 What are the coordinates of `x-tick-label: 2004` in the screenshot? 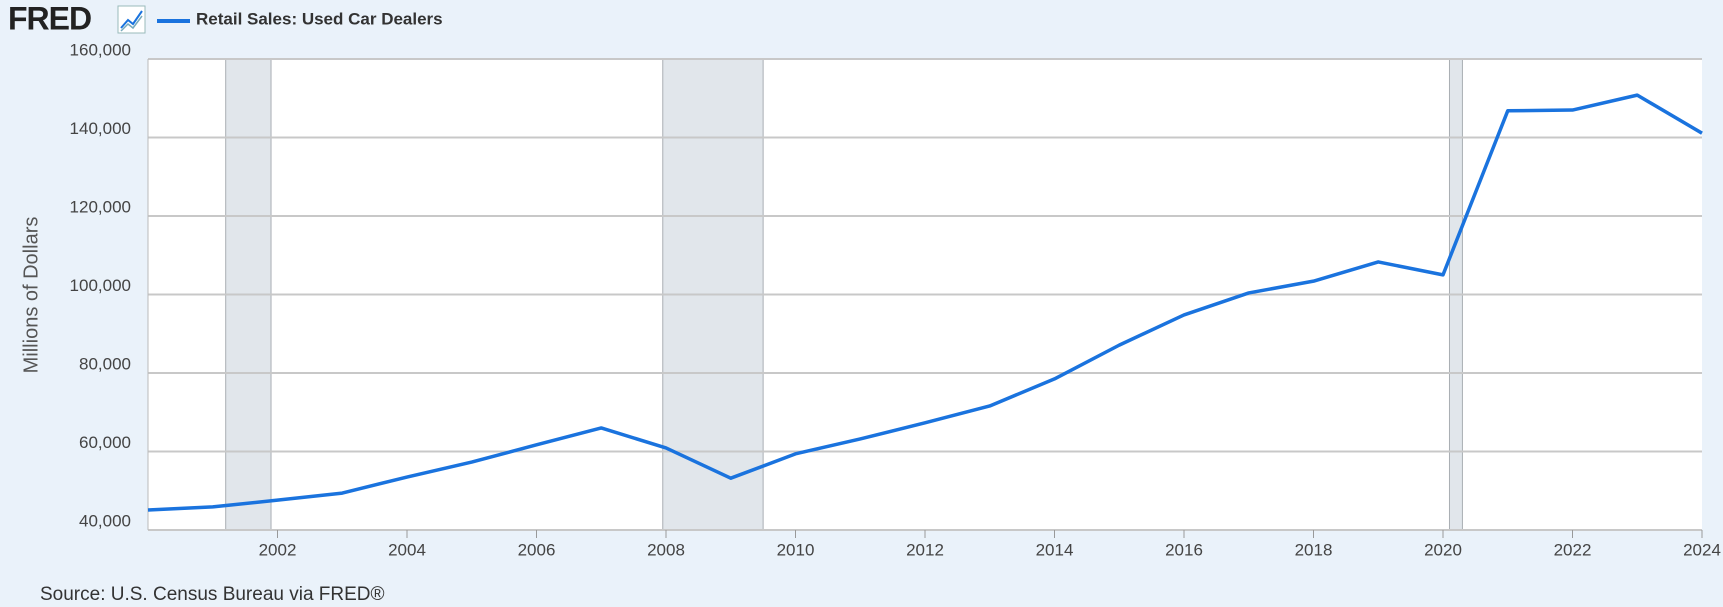 It's located at (407, 549).